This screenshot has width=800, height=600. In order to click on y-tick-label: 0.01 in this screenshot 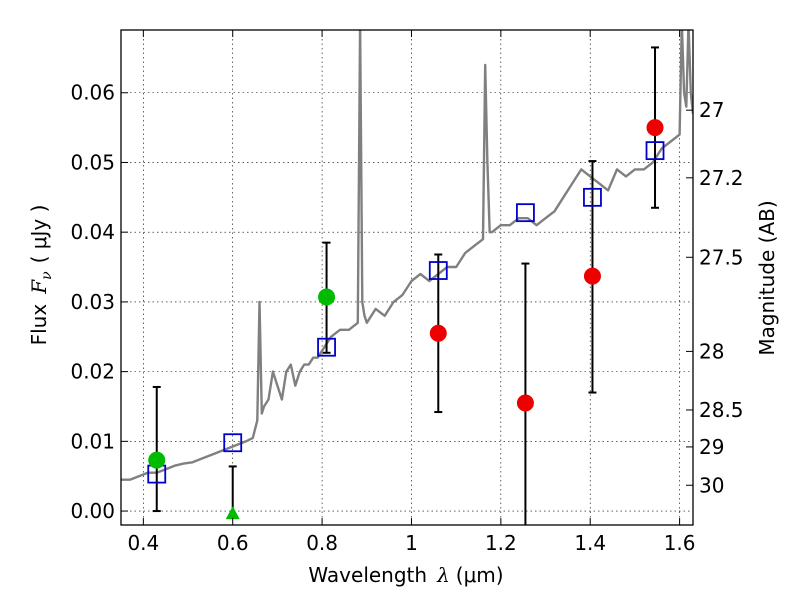, I will do `click(92, 441)`.